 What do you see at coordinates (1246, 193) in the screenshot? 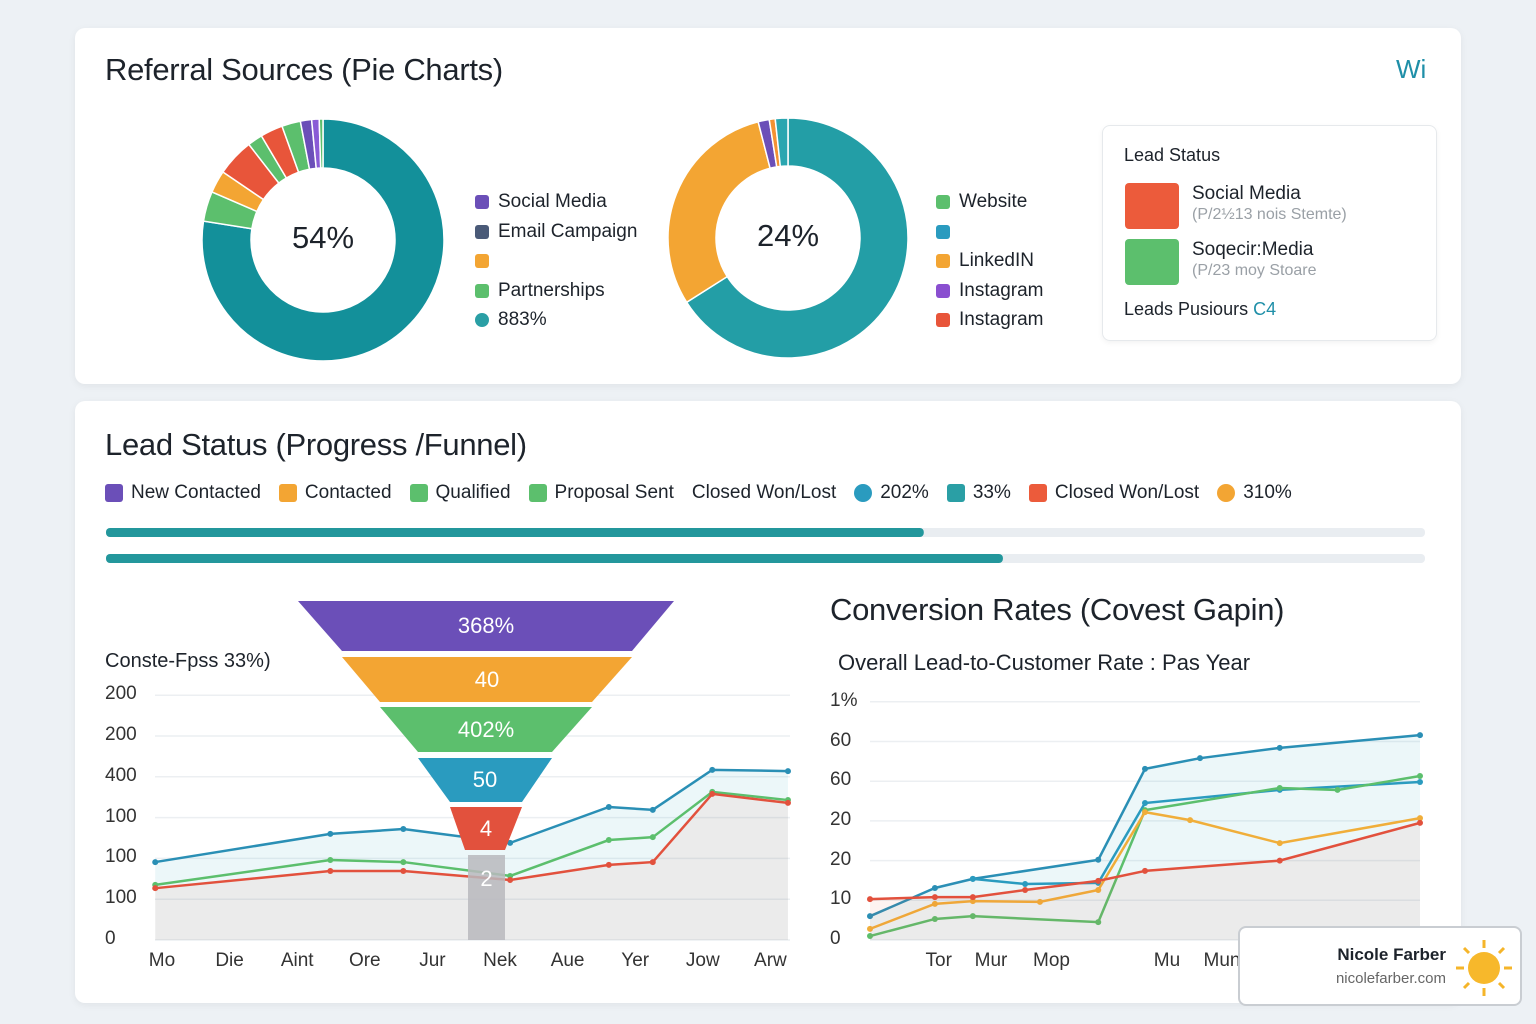
I see `status-label: Social Media` at bounding box center [1246, 193].